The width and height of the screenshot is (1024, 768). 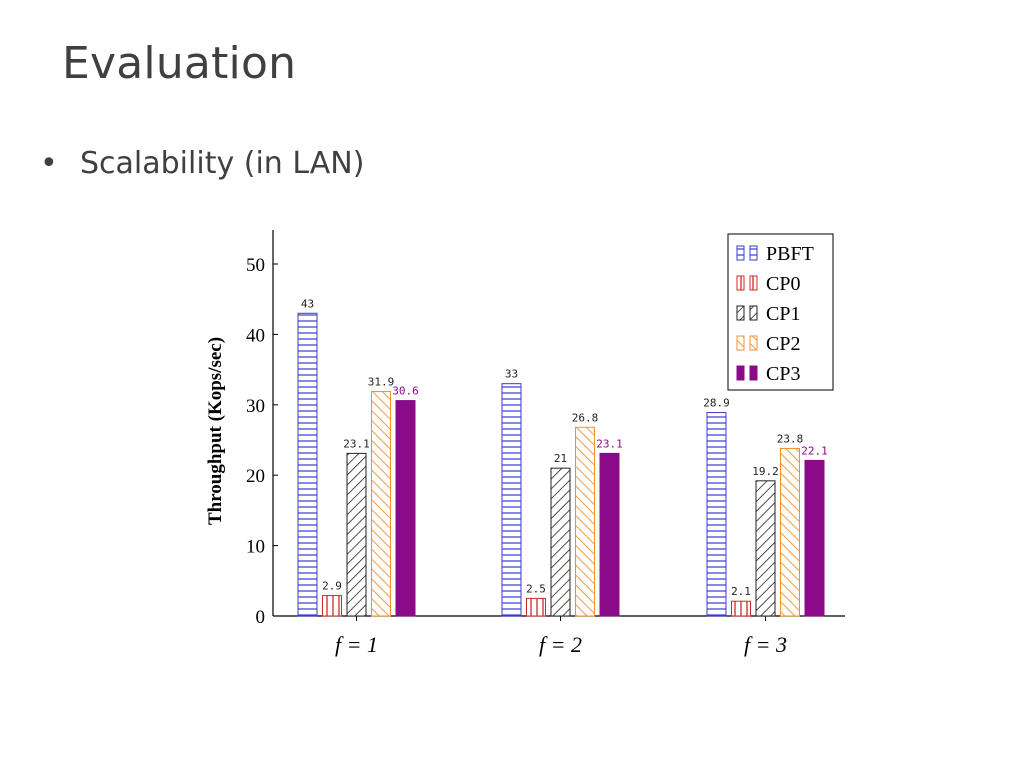 I want to click on bar-value-label: 2.9, so click(x=332, y=586).